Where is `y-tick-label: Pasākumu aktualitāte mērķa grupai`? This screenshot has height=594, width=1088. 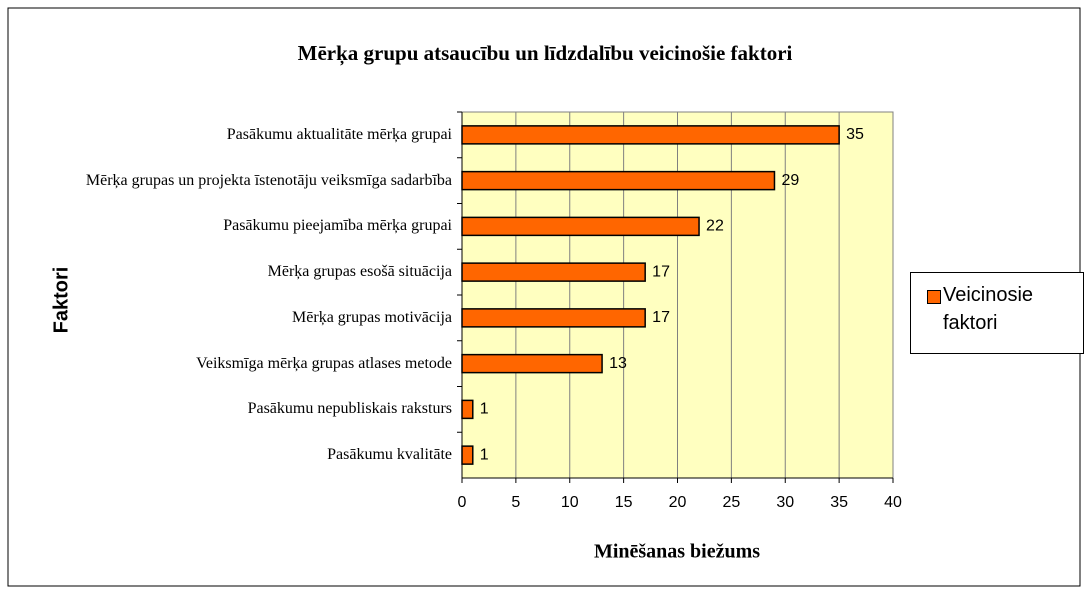 y-tick-label: Pasākumu aktualitāte mērķa grupai is located at coordinates (339, 134).